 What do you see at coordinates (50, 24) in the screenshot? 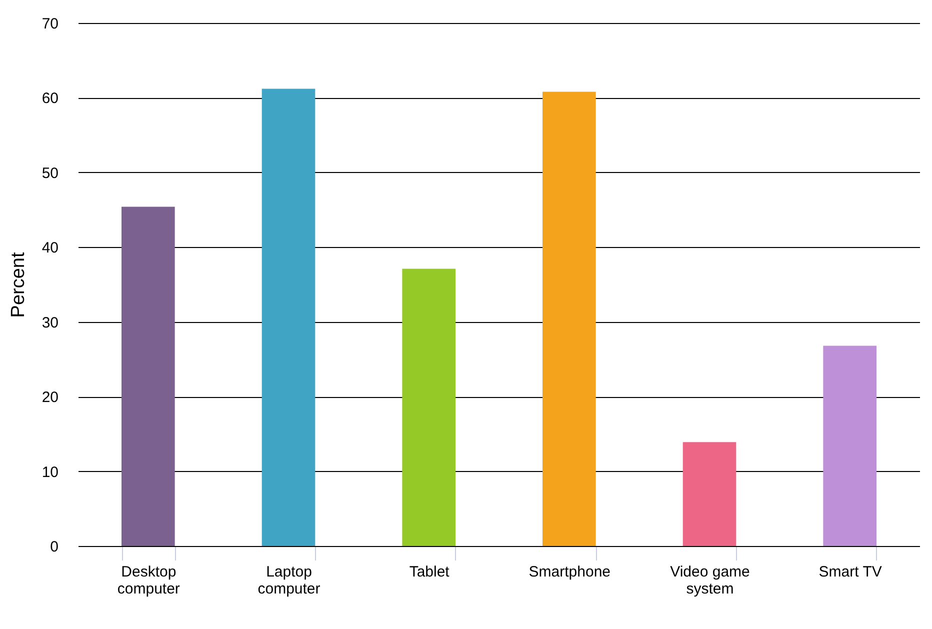
I see `y-tick-label: 70` at bounding box center [50, 24].